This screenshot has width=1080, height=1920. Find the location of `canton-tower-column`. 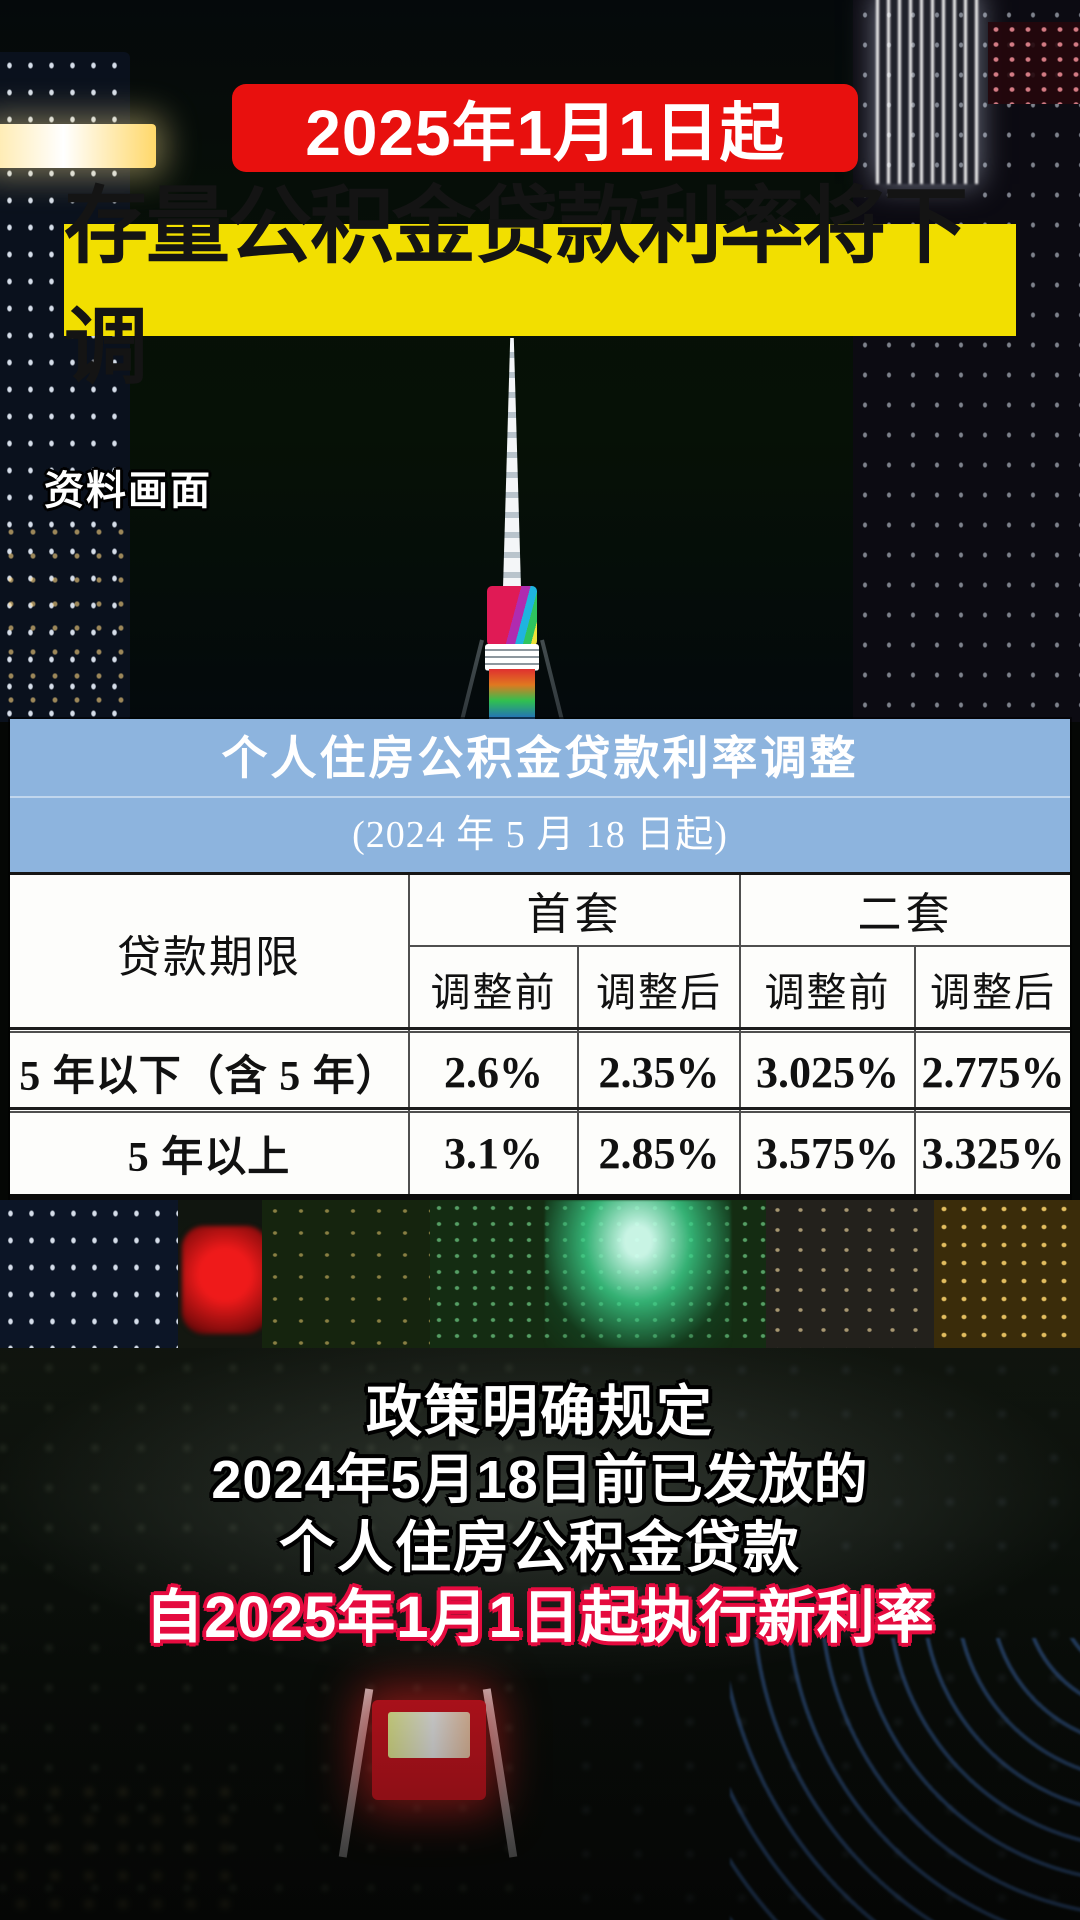

canton-tower-column is located at coordinates (512, 695).